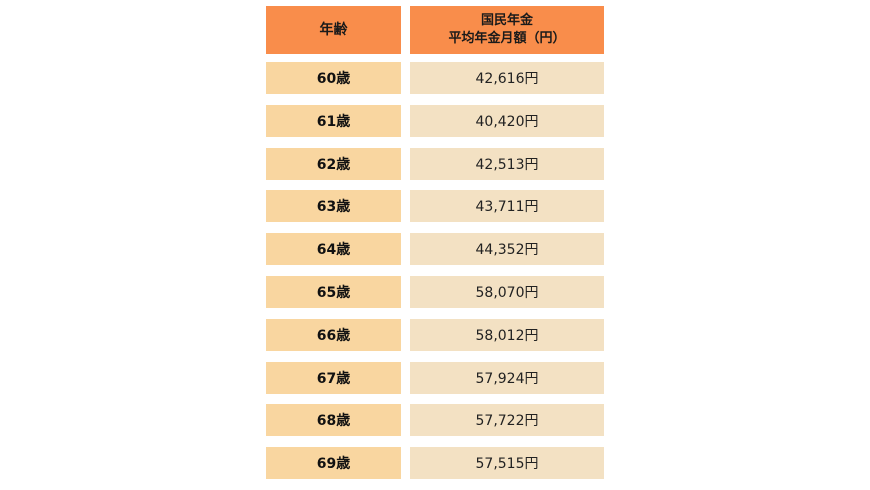  I want to click on amount-cell: 40,420円, so click(507, 120).